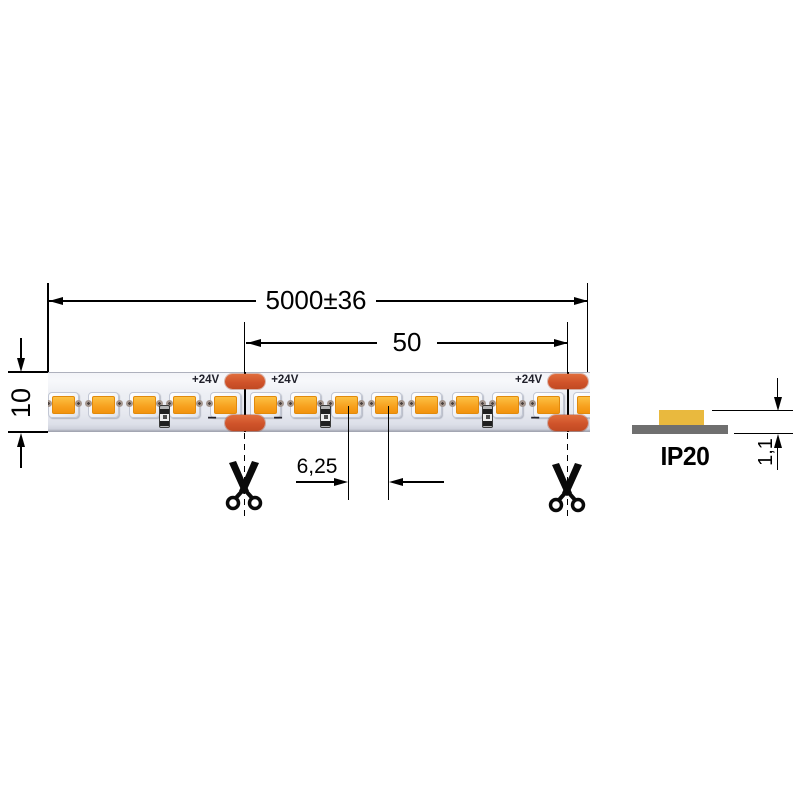  What do you see at coordinates (567, 477) in the screenshot?
I see `cut-line-right-lower` at bounding box center [567, 477].